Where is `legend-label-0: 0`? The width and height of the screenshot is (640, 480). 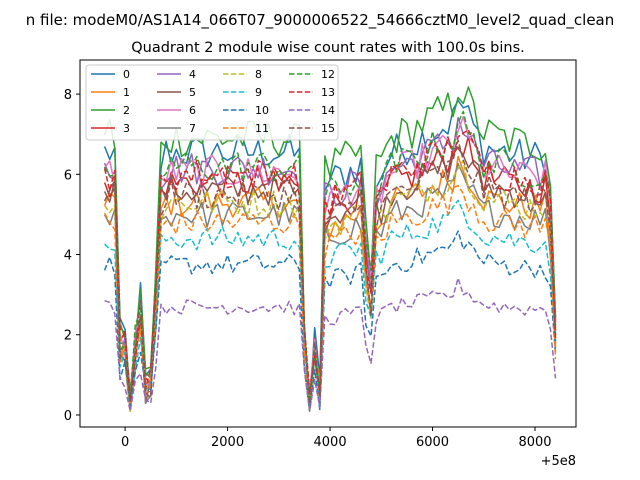
legend-label-0: 0 is located at coordinates (126, 74).